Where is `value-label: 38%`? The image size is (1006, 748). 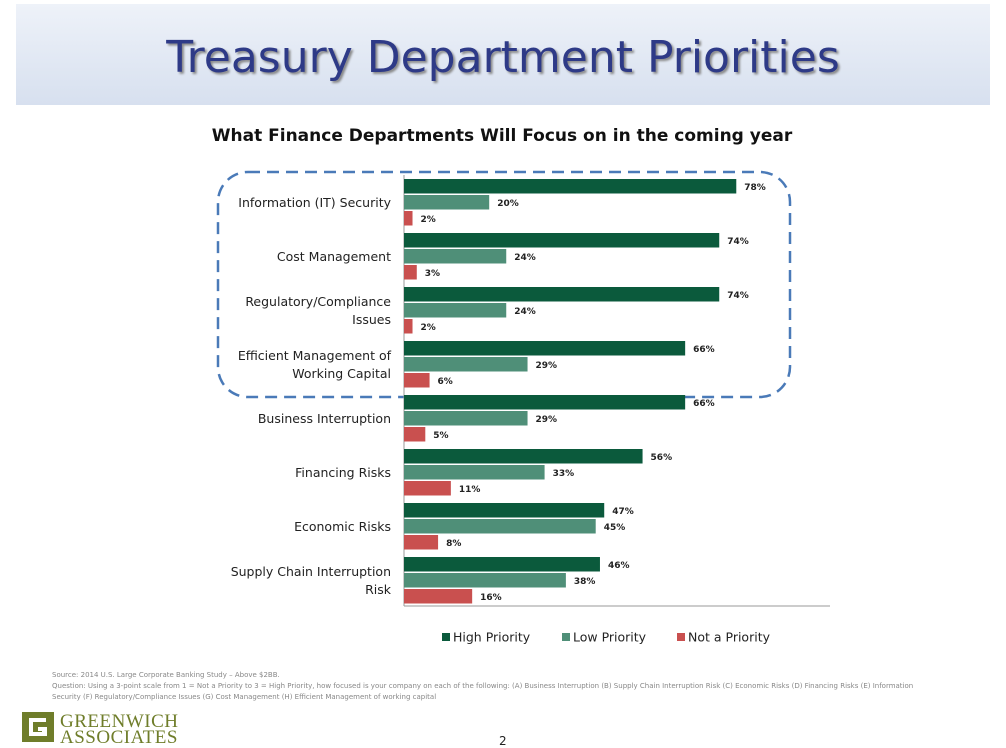
value-label: 38% is located at coordinates (585, 582).